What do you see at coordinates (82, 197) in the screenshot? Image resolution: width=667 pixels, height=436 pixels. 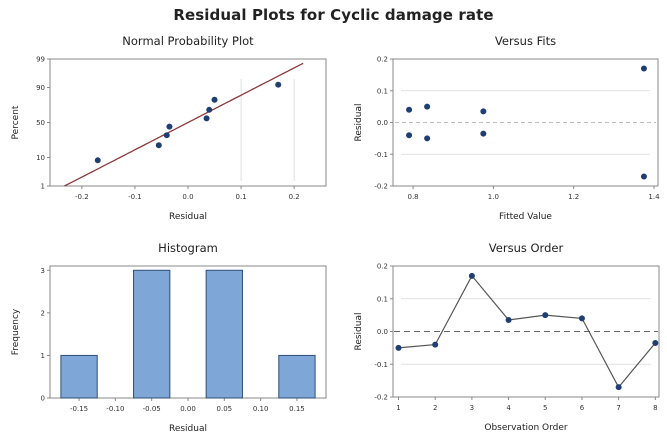 I see `x-tick-label: -0.2` at bounding box center [82, 197].